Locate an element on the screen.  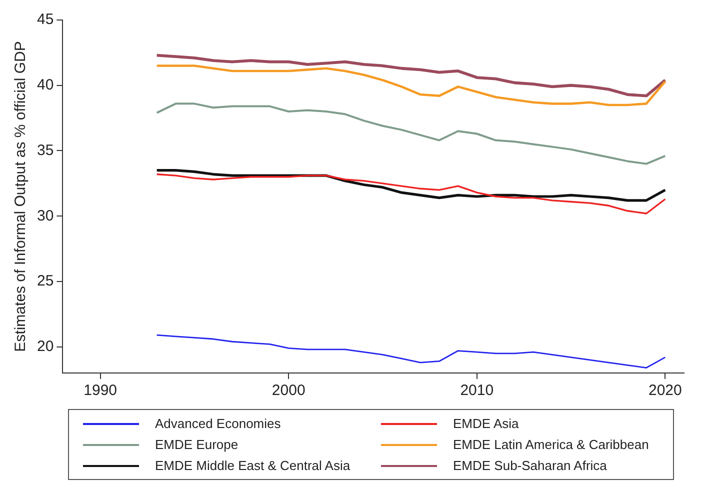
y-tick-label: 45 is located at coordinates (45, 19).